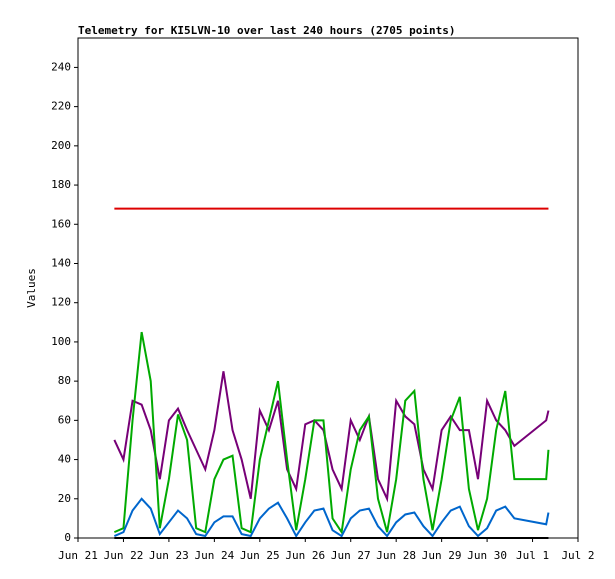 This screenshot has height=579, width=615. I want to click on x-tick-label: Jun 26, so click(305, 555).